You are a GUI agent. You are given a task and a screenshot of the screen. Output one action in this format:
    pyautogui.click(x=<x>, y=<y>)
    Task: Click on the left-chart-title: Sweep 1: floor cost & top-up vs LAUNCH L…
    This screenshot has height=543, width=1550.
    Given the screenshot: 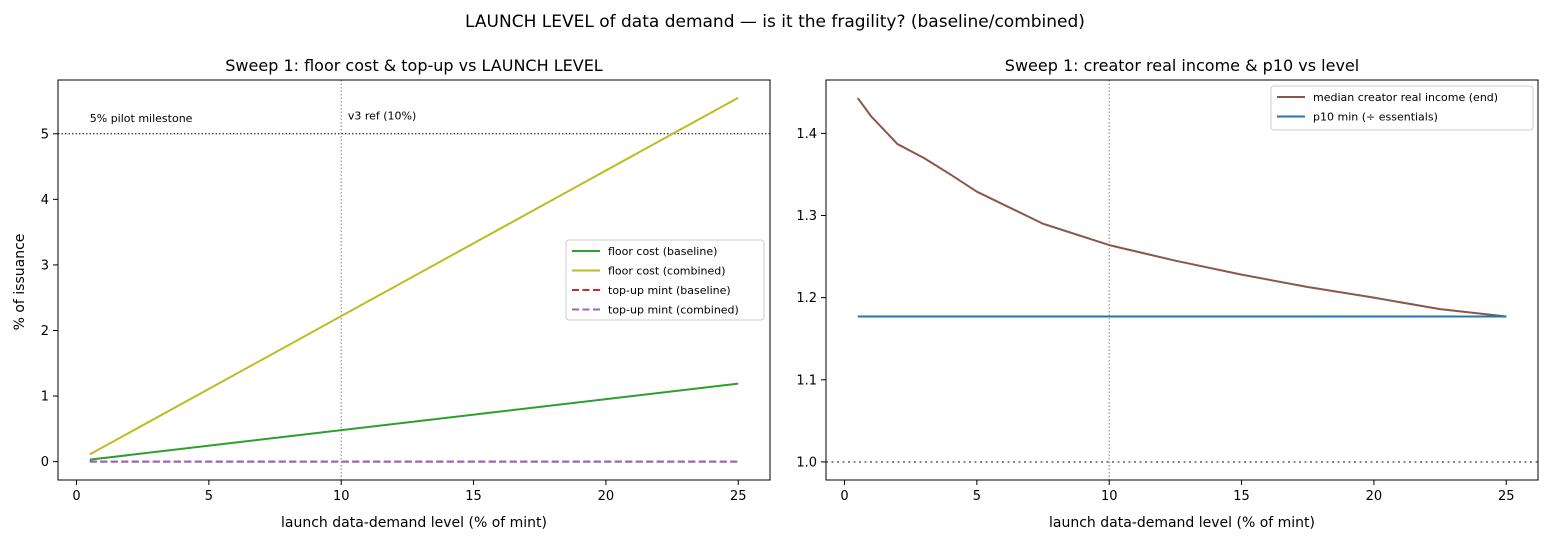 What is the action you would take?
    pyautogui.click(x=414, y=65)
    